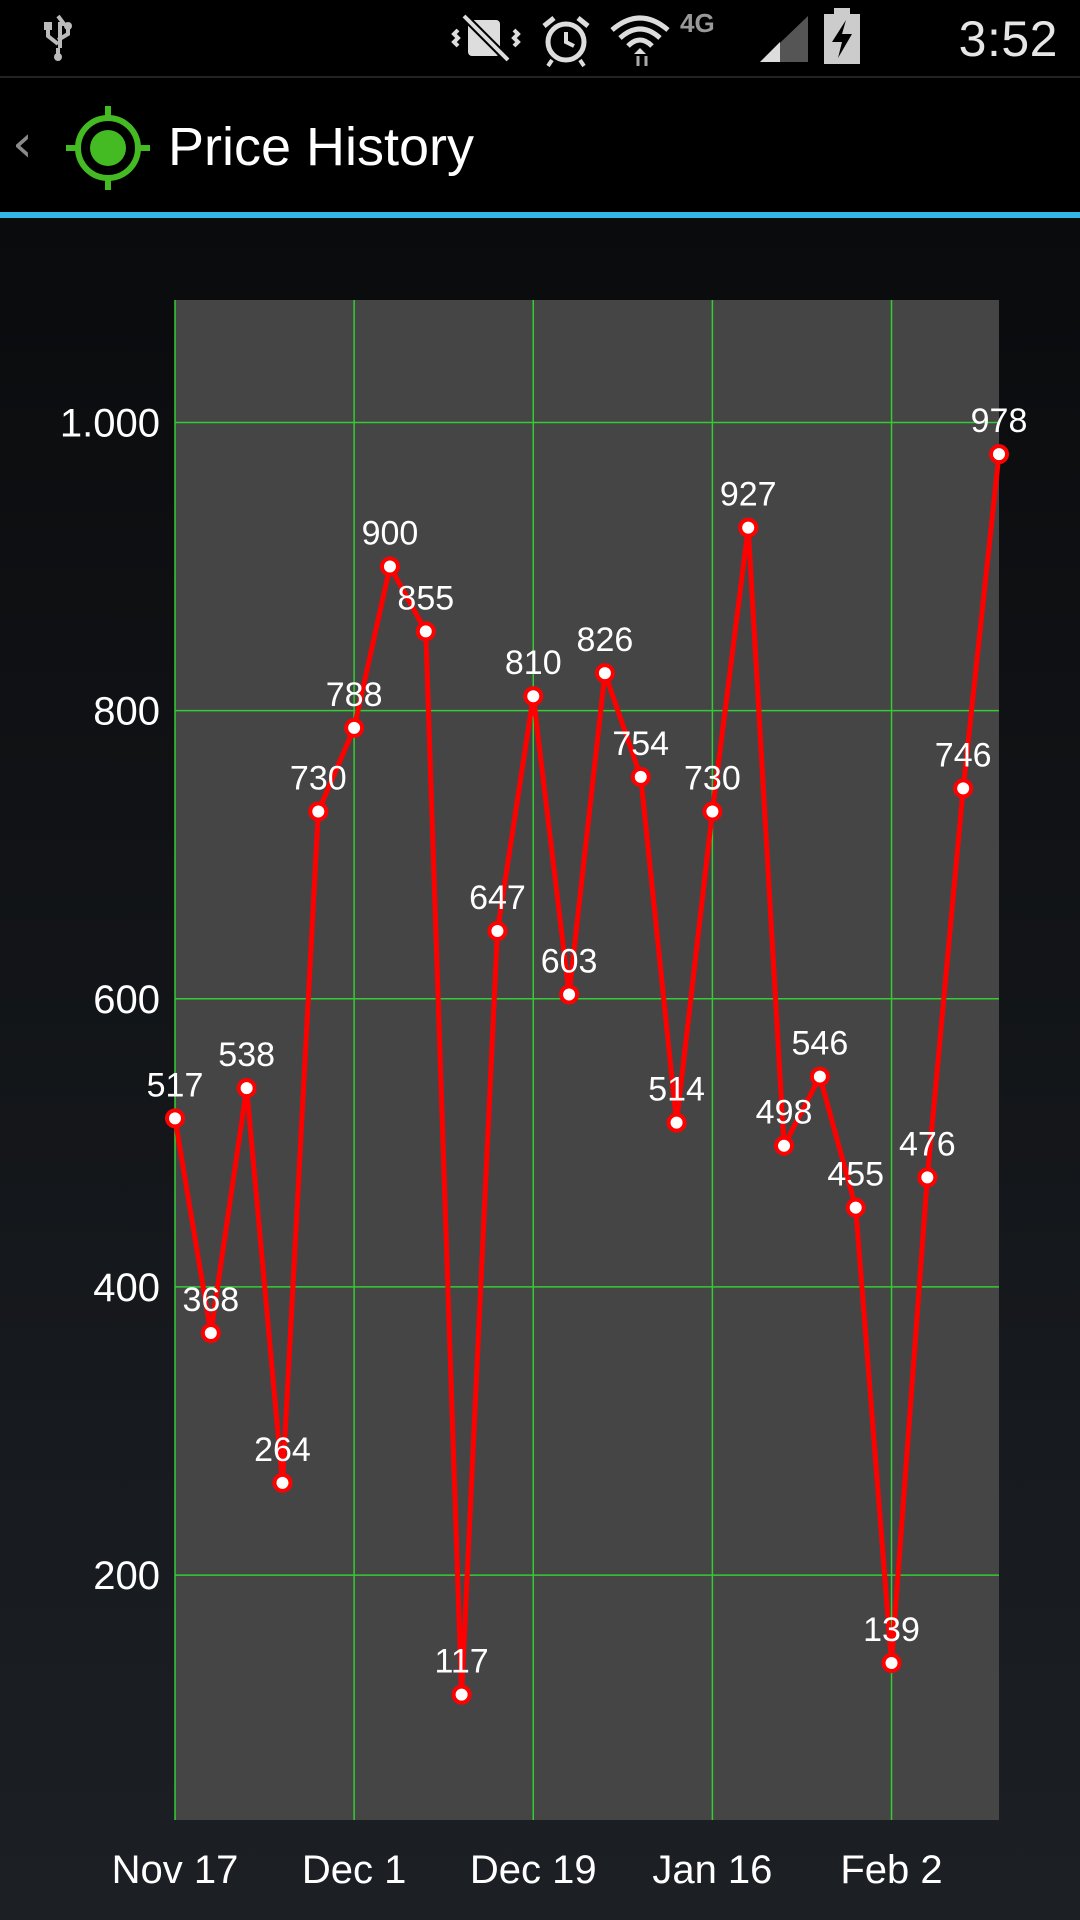 This screenshot has height=1920, width=1080. Describe the element at coordinates (697, 23) in the screenshot. I see `network-type-label: 4G` at that location.